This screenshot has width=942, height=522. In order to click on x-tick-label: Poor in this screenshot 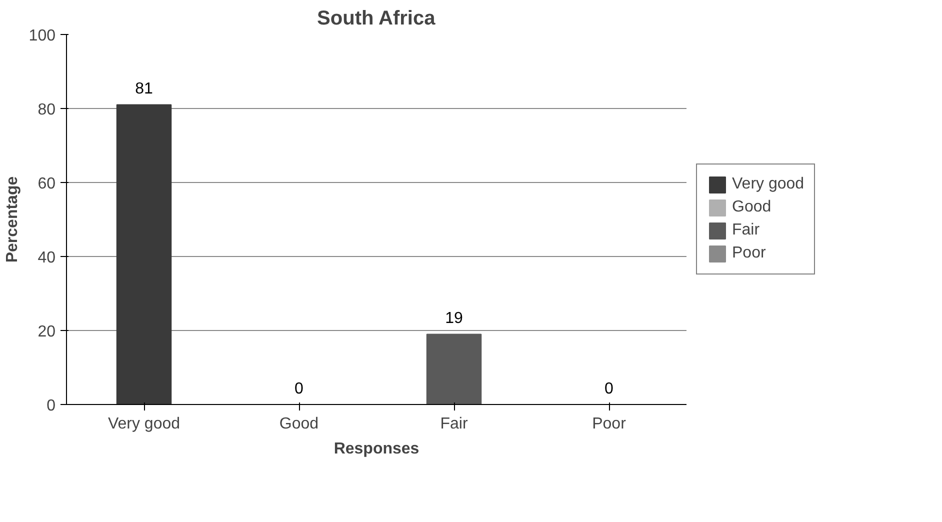, I will do `click(609, 424)`.